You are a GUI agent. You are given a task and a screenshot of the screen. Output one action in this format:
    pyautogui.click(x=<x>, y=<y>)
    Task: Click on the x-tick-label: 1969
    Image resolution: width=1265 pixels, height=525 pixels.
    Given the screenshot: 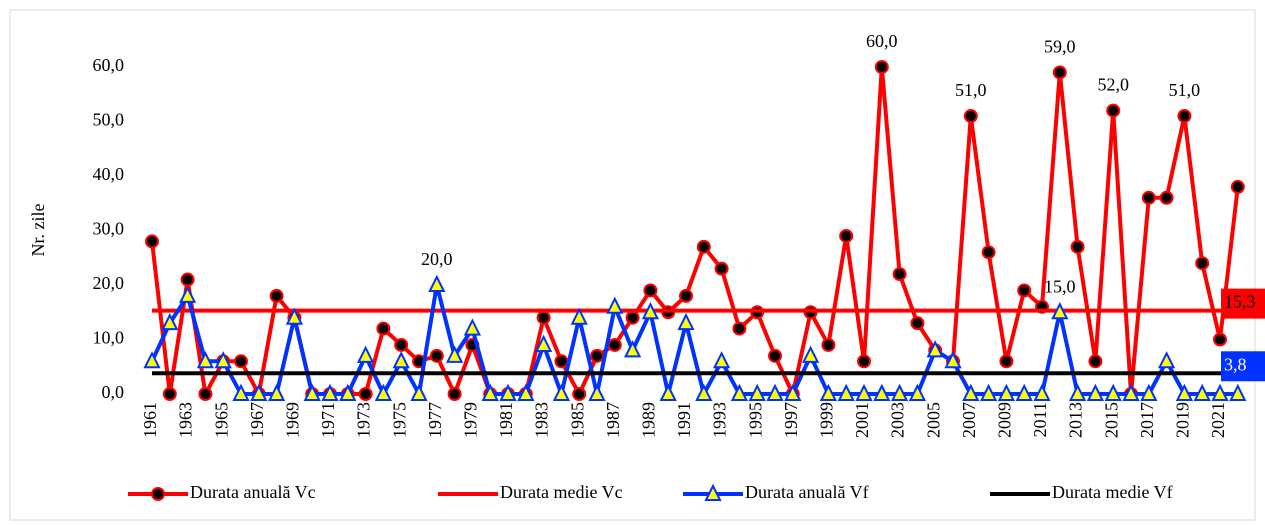 What is the action you would take?
    pyautogui.click(x=293, y=420)
    